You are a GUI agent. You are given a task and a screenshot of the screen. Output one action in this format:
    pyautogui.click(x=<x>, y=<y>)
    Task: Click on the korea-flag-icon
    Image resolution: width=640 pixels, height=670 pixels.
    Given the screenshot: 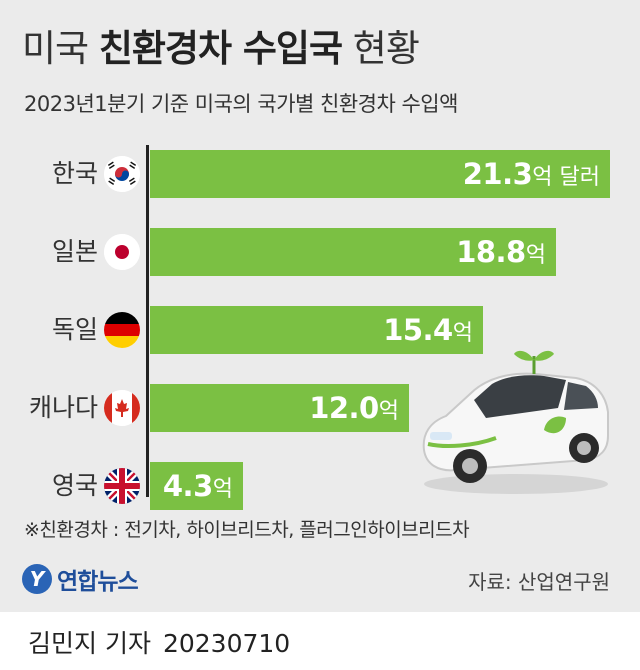 What is the action you would take?
    pyautogui.click(x=122, y=174)
    